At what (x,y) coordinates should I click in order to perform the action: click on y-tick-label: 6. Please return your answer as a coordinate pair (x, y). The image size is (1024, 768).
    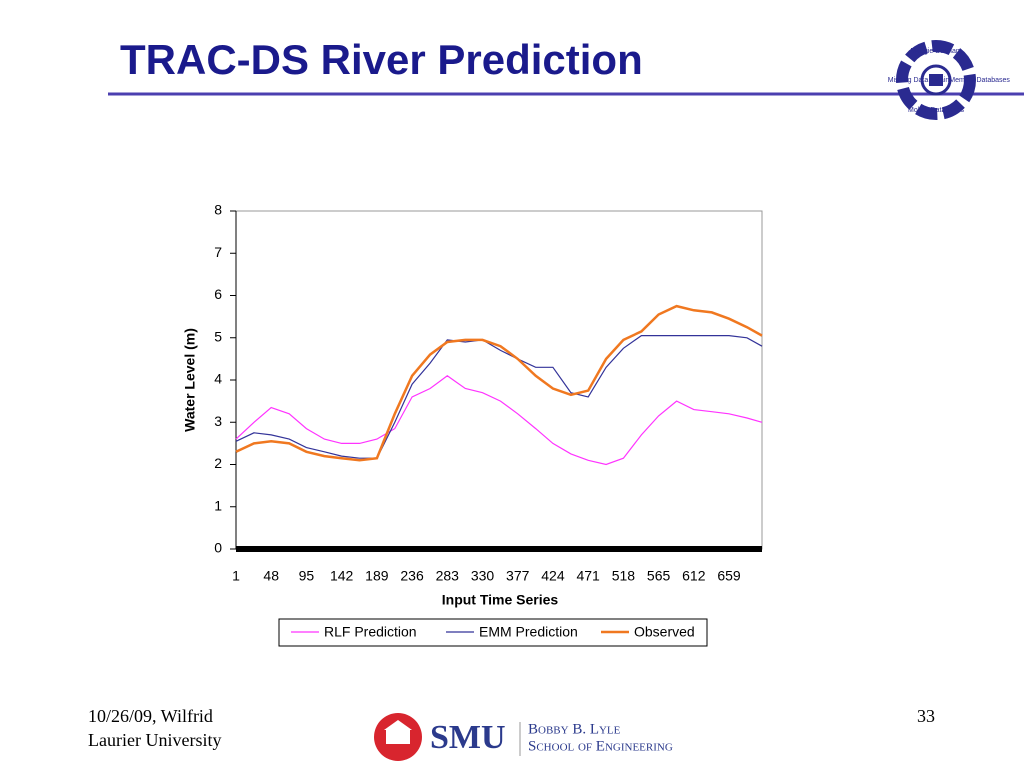
    Looking at the image, I should click on (218, 294).